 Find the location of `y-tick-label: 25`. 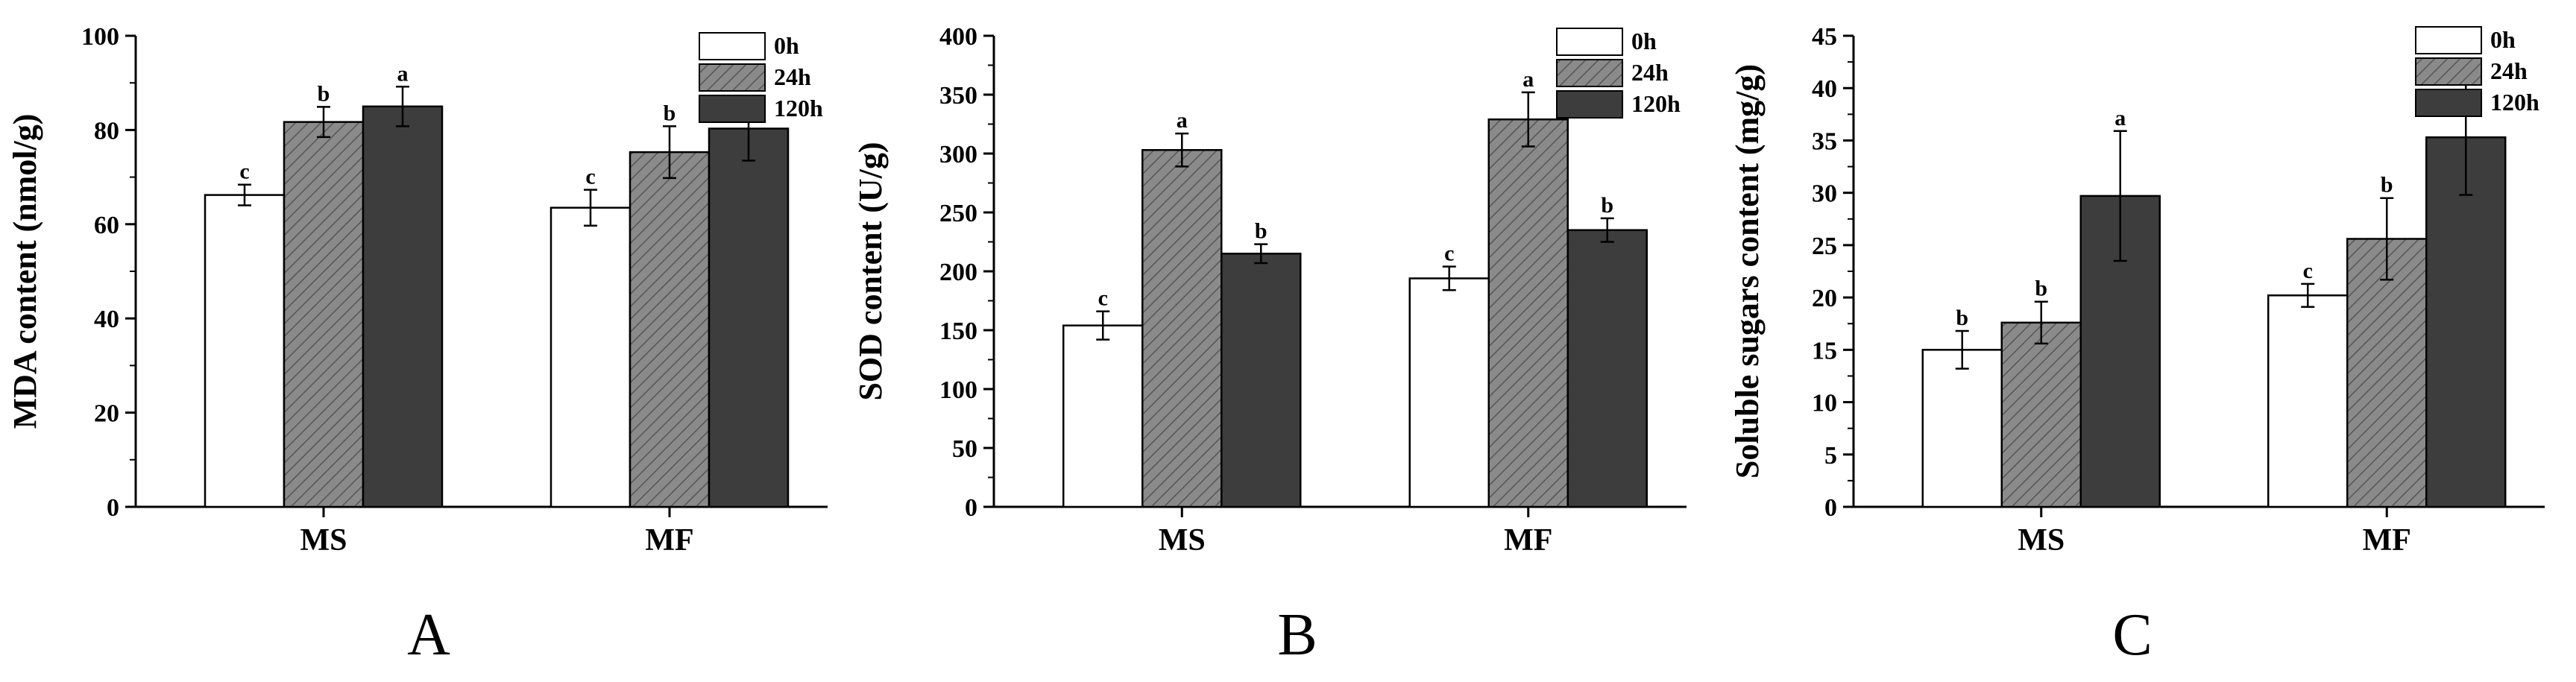

y-tick-label: 25 is located at coordinates (1824, 246).